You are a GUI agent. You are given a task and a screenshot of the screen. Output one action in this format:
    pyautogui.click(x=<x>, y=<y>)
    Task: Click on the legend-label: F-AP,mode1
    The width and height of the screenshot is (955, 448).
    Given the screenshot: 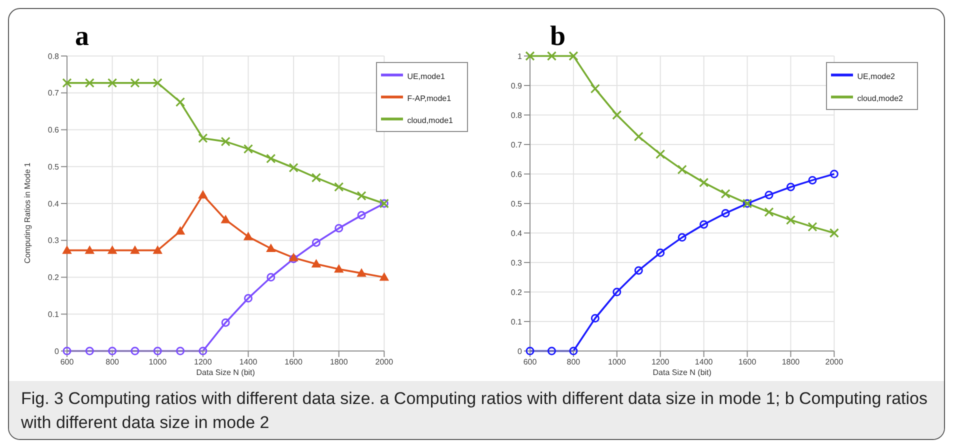 What is the action you would take?
    pyautogui.click(x=429, y=98)
    